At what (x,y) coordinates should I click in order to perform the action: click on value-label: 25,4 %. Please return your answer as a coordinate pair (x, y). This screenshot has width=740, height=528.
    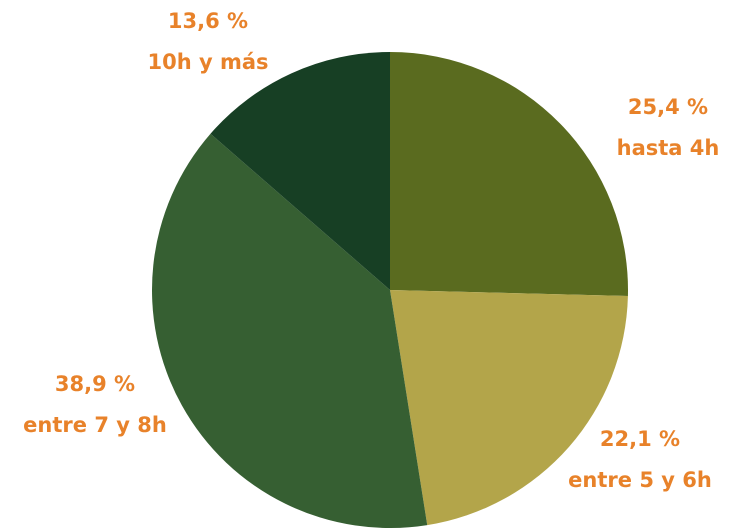
    Looking at the image, I should click on (668, 107).